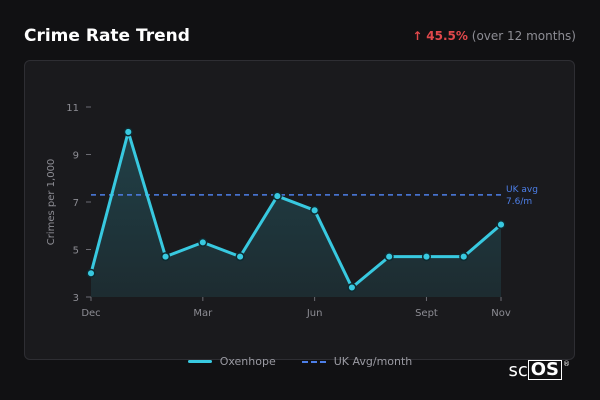 This screenshot has width=600, height=400. What do you see at coordinates (107, 36) in the screenshot?
I see `chart-title: Crime Rate Trend` at bounding box center [107, 36].